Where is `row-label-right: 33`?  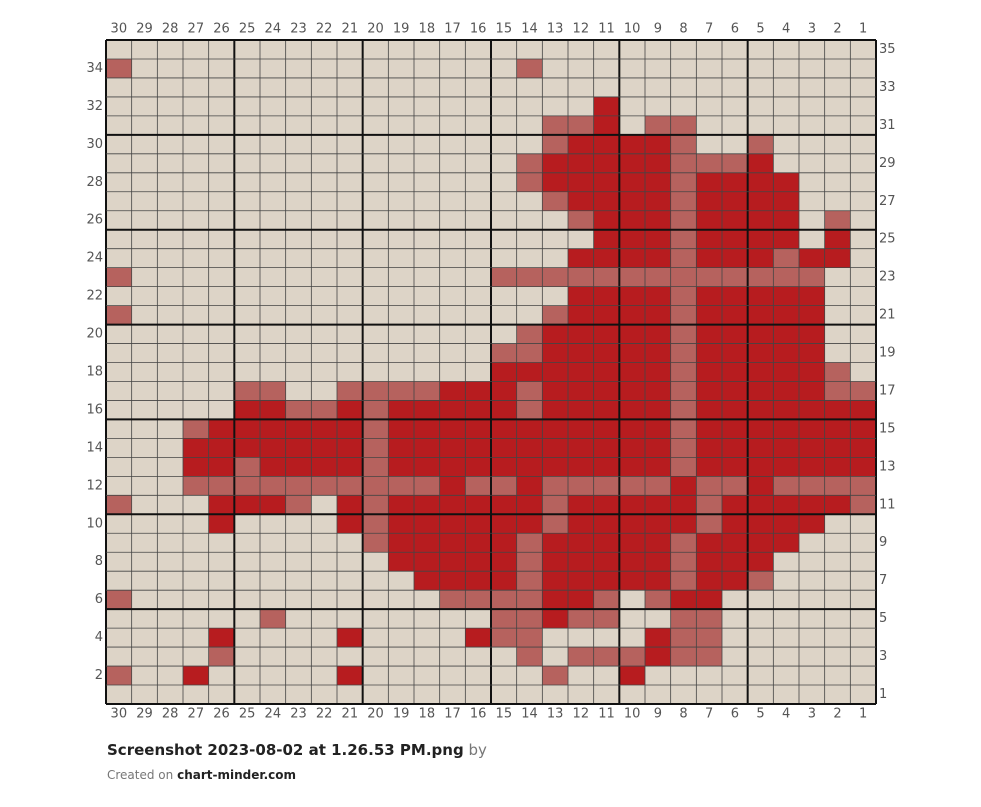
row-label-right: 33 is located at coordinates (887, 87).